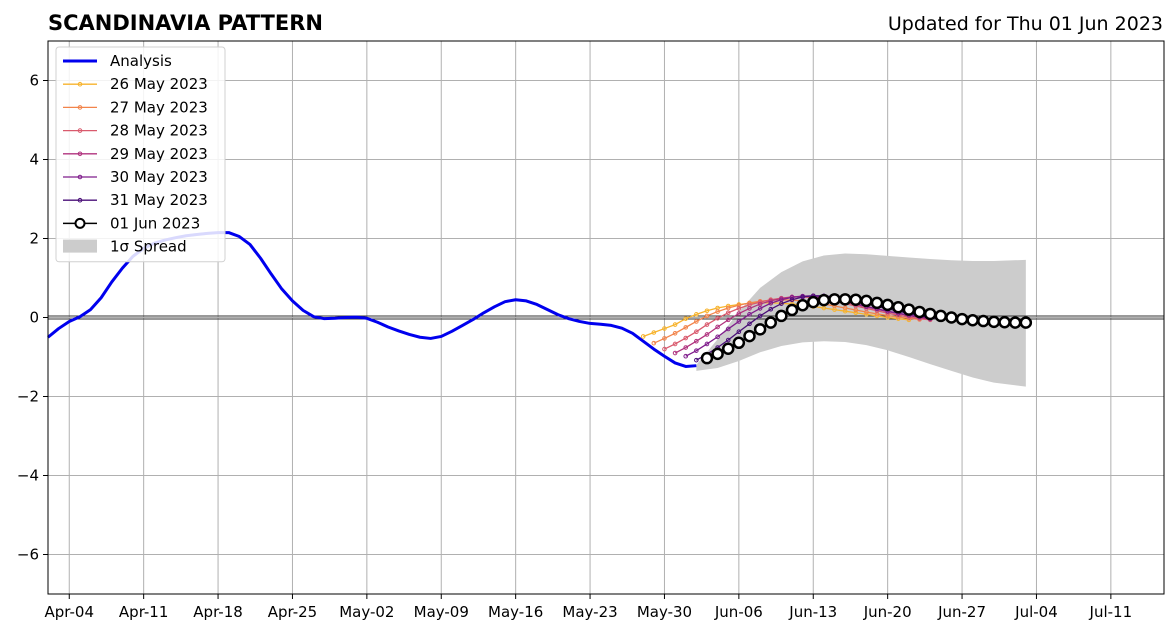 The width and height of the screenshot is (1176, 633). Describe the element at coordinates (589, 612) in the screenshot. I see `x-tick-label: May-23` at that location.